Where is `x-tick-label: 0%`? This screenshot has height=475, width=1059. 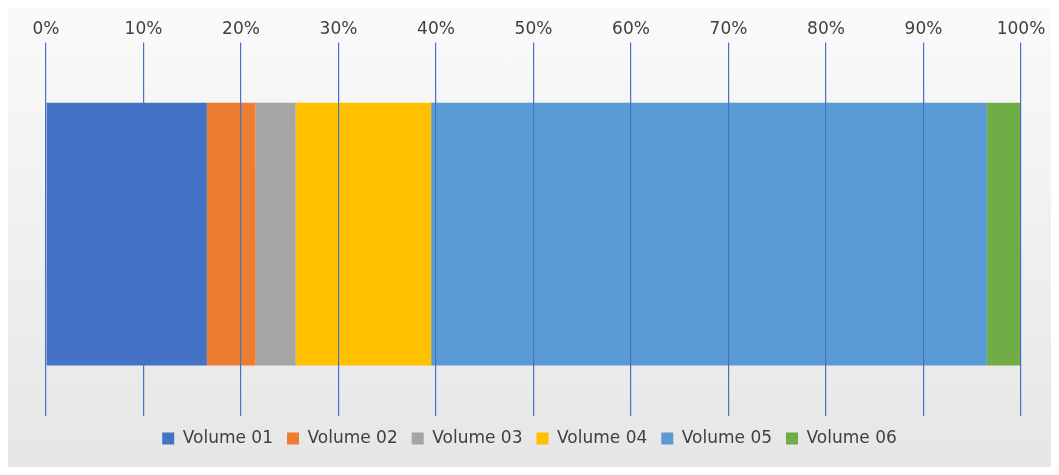 x-tick-label: 0% is located at coordinates (46, 27).